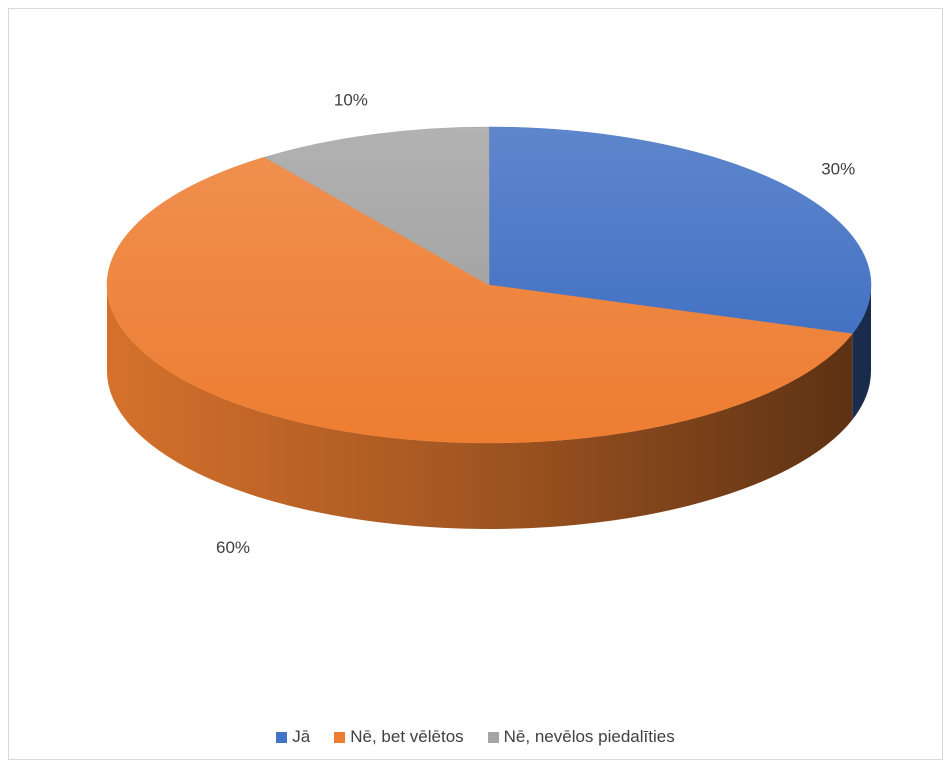 The image size is (952, 769). What do you see at coordinates (407, 736) in the screenshot?
I see `legend-label-ne-bet-veletos: Nē, bet vēlētos` at bounding box center [407, 736].